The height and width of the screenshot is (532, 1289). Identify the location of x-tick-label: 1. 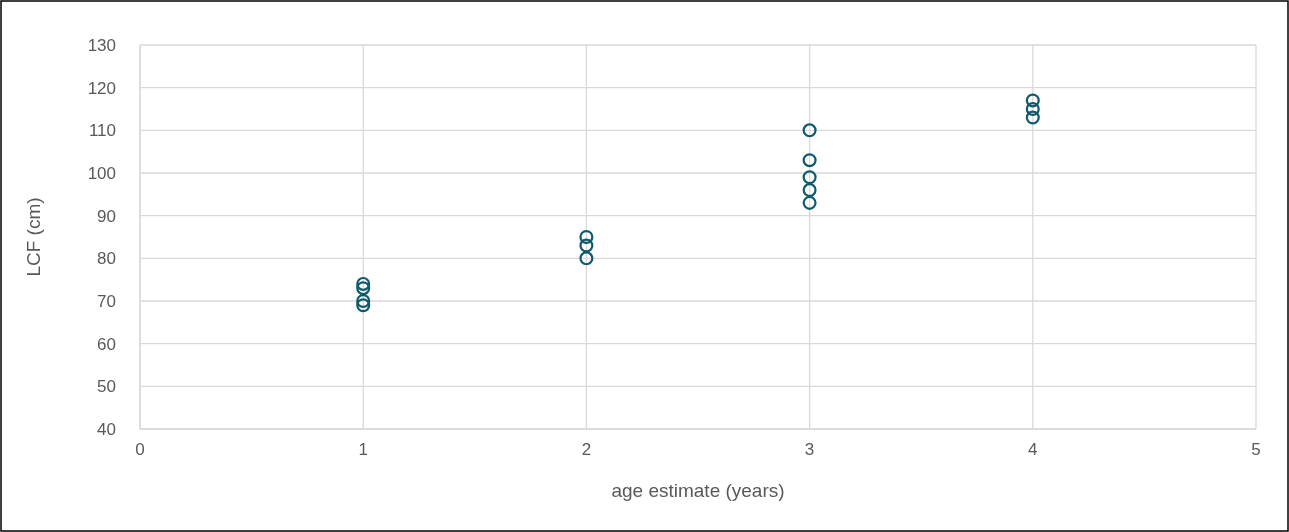
(363, 449).